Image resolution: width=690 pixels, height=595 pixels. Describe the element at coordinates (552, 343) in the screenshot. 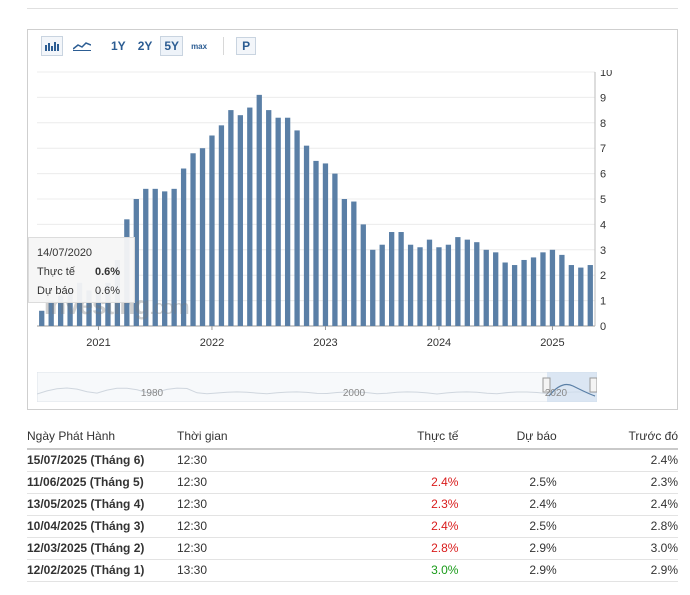

I see `x-tick-label: 2025` at that location.